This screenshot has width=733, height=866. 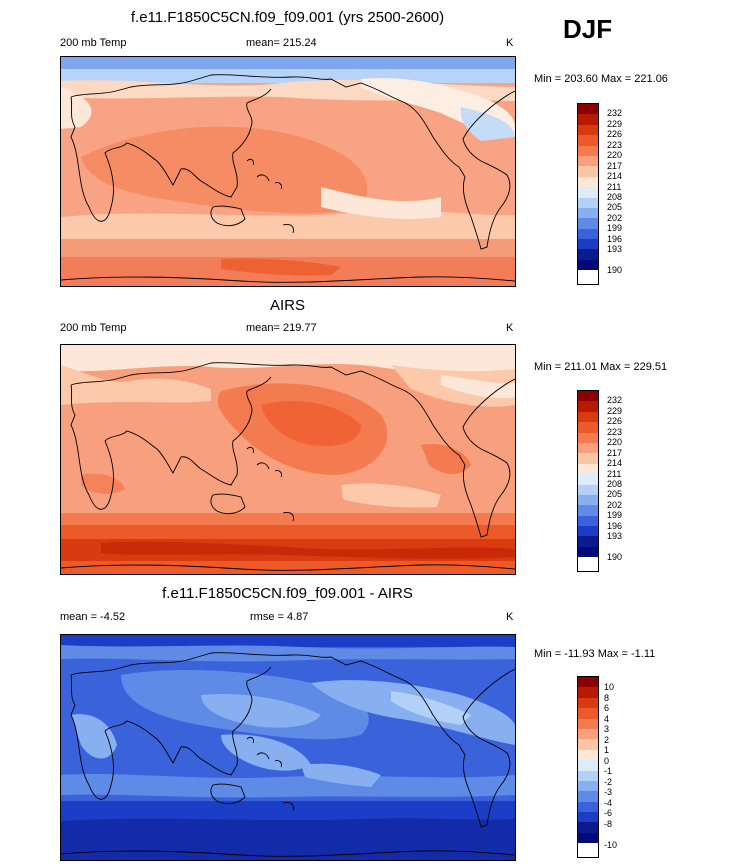 What do you see at coordinates (281, 328) in the screenshot?
I see `panel2-mean-label: mean= 219.77` at bounding box center [281, 328].